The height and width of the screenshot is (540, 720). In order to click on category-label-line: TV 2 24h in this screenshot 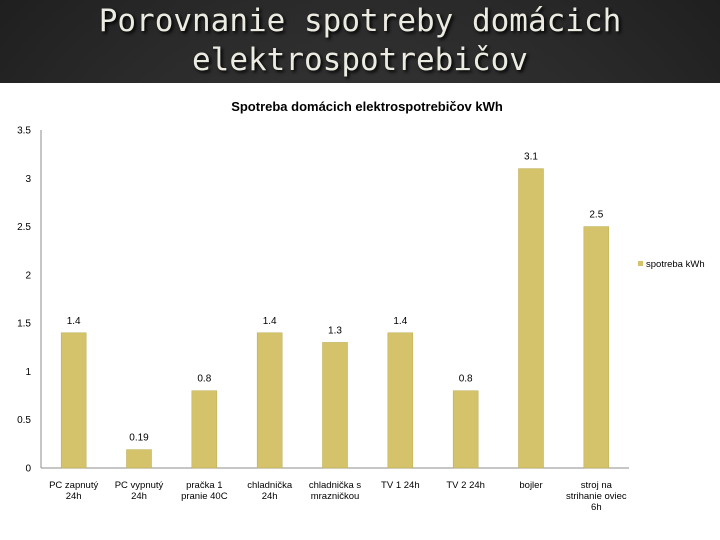, I will do `click(465, 485)`.